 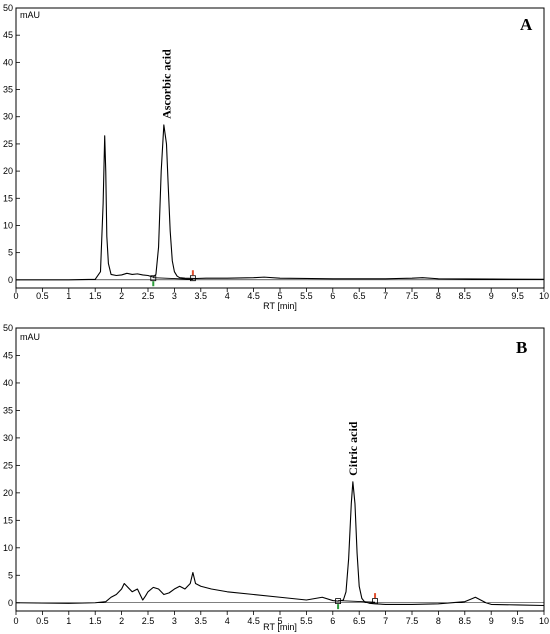 I want to click on peak-label: Ascorbic acid, so click(x=166, y=84).